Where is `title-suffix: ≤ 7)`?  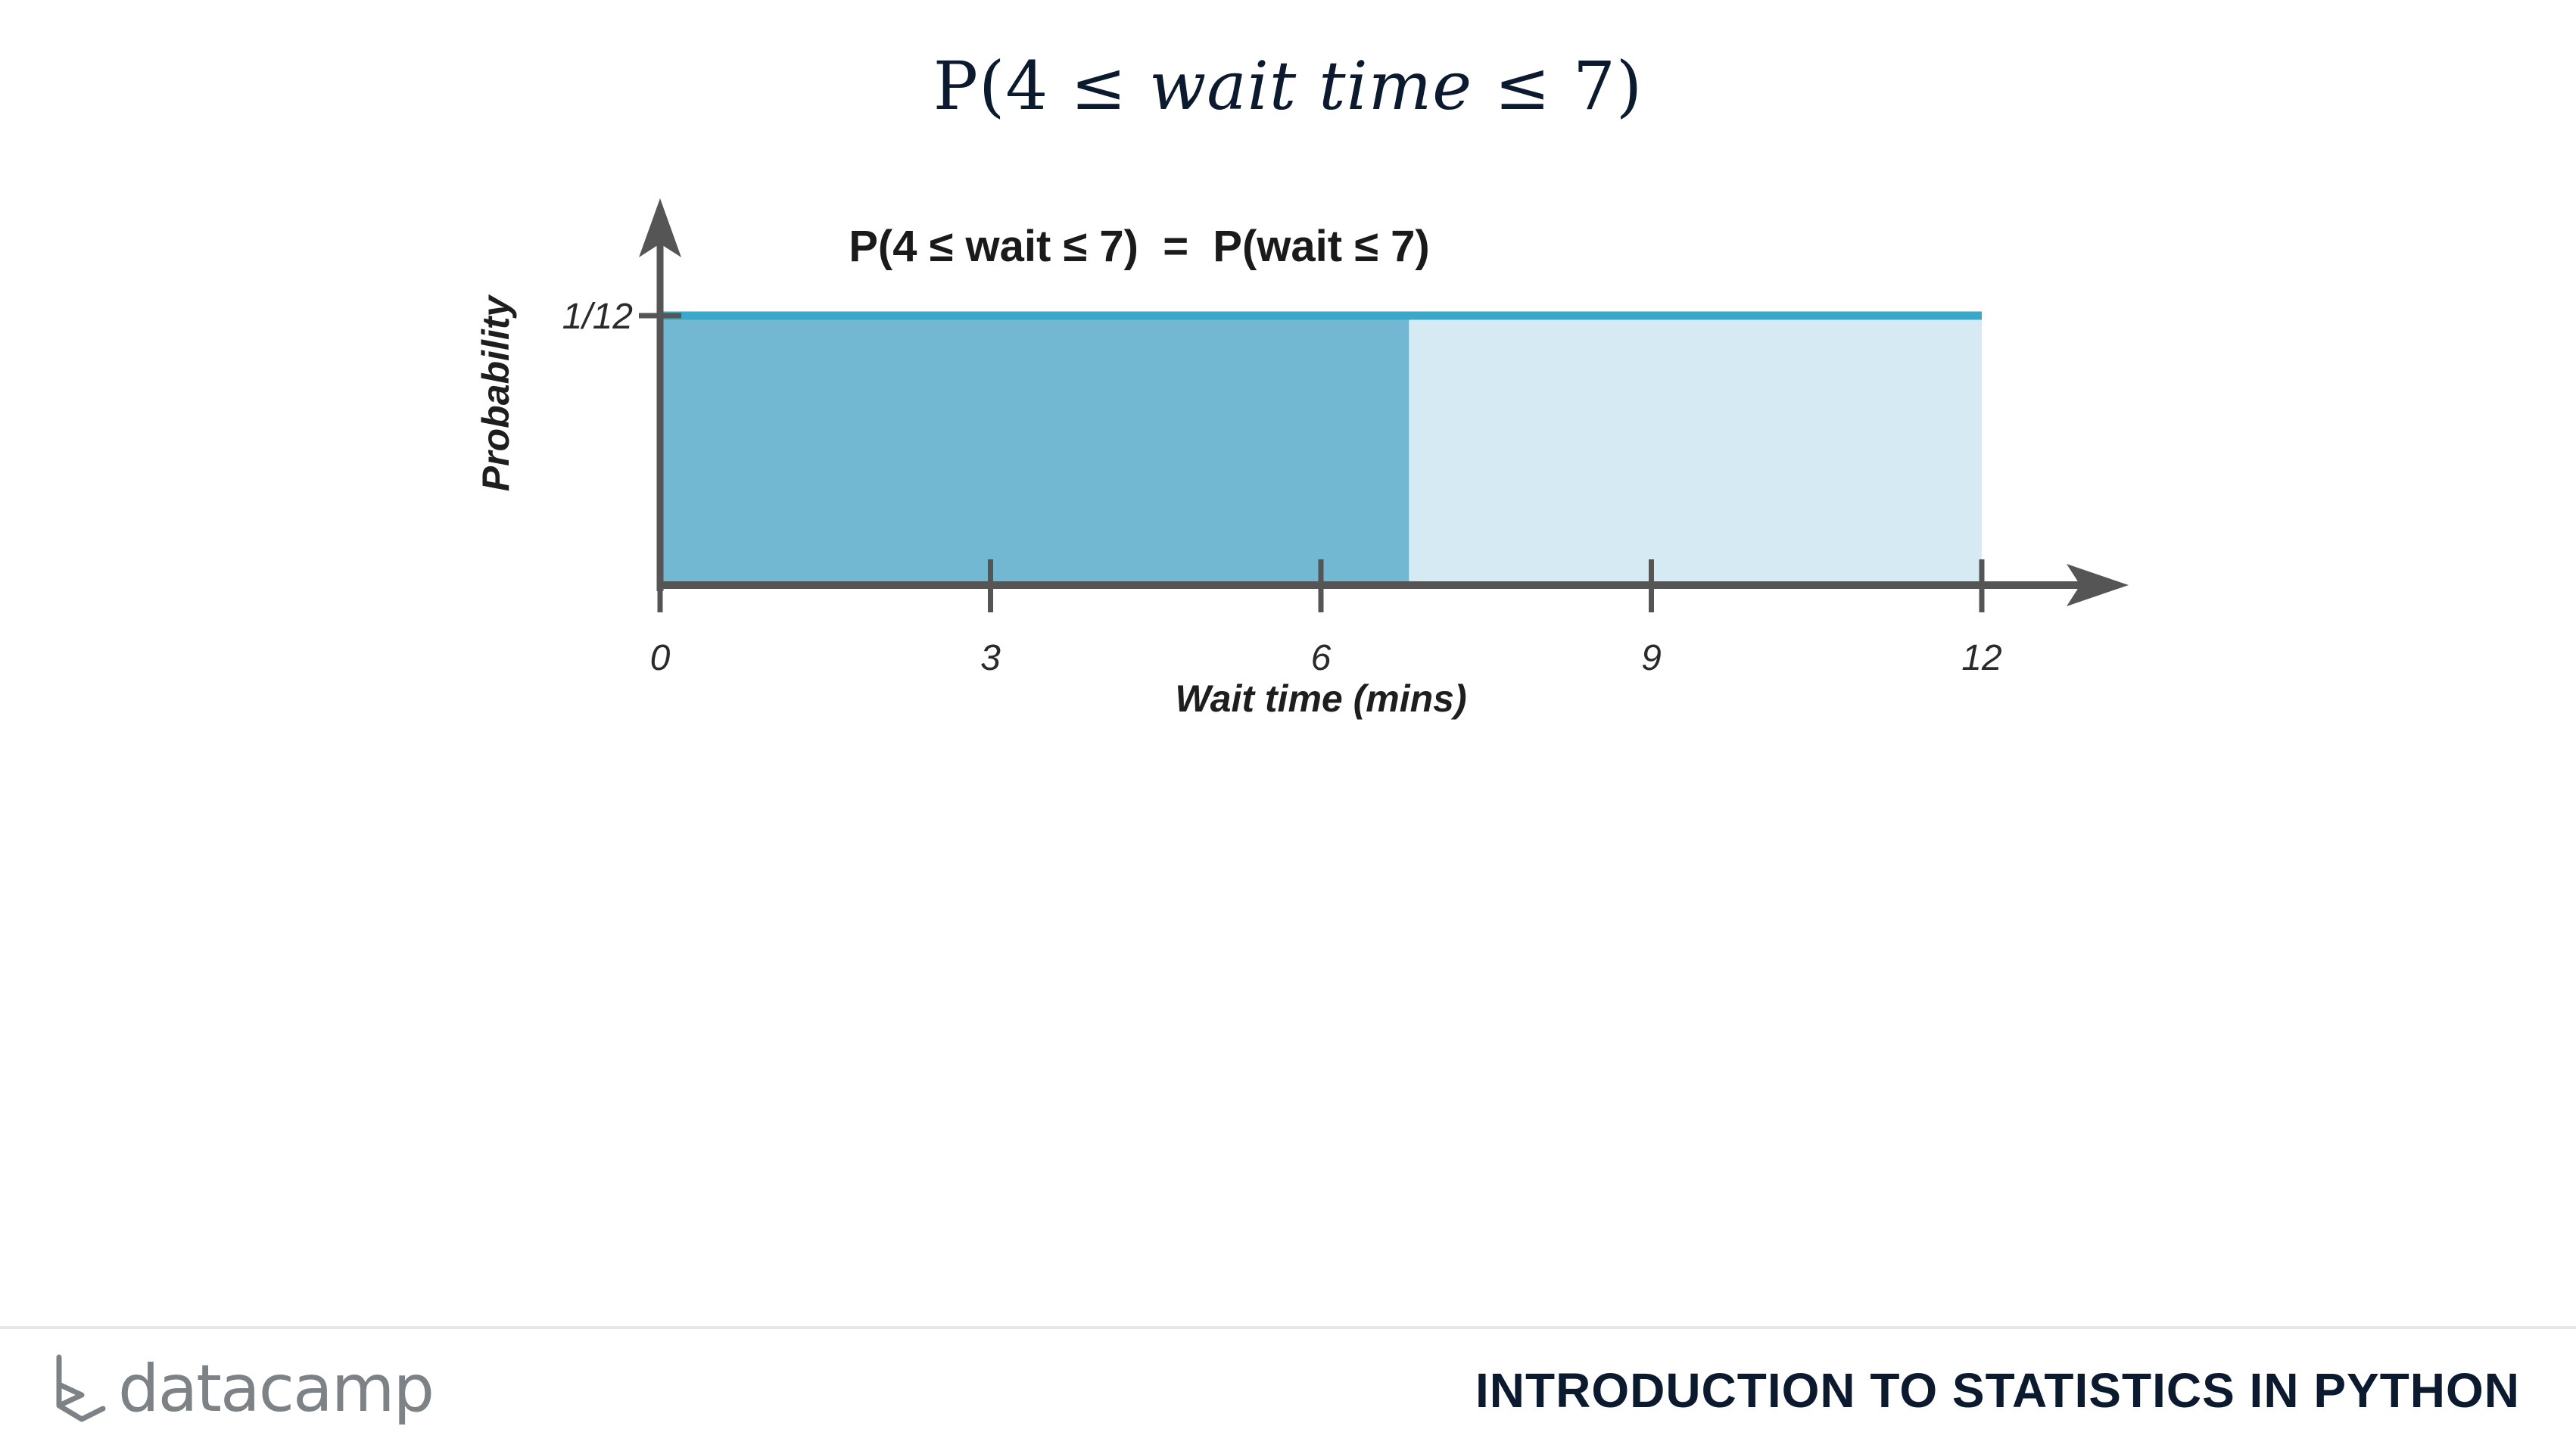
title-suffix: ≤ 7) is located at coordinates (1558, 86).